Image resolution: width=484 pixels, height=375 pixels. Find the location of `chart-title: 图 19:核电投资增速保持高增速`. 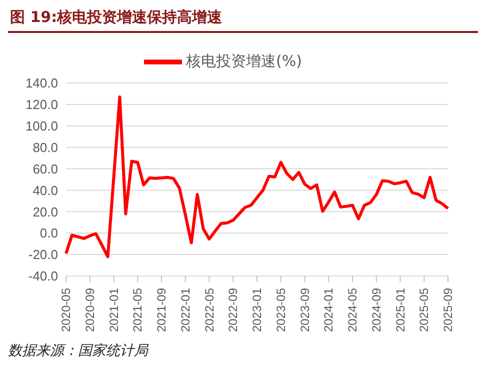

chart-title: 图 19:核电投资增速保持高增速 is located at coordinates (243, 20).